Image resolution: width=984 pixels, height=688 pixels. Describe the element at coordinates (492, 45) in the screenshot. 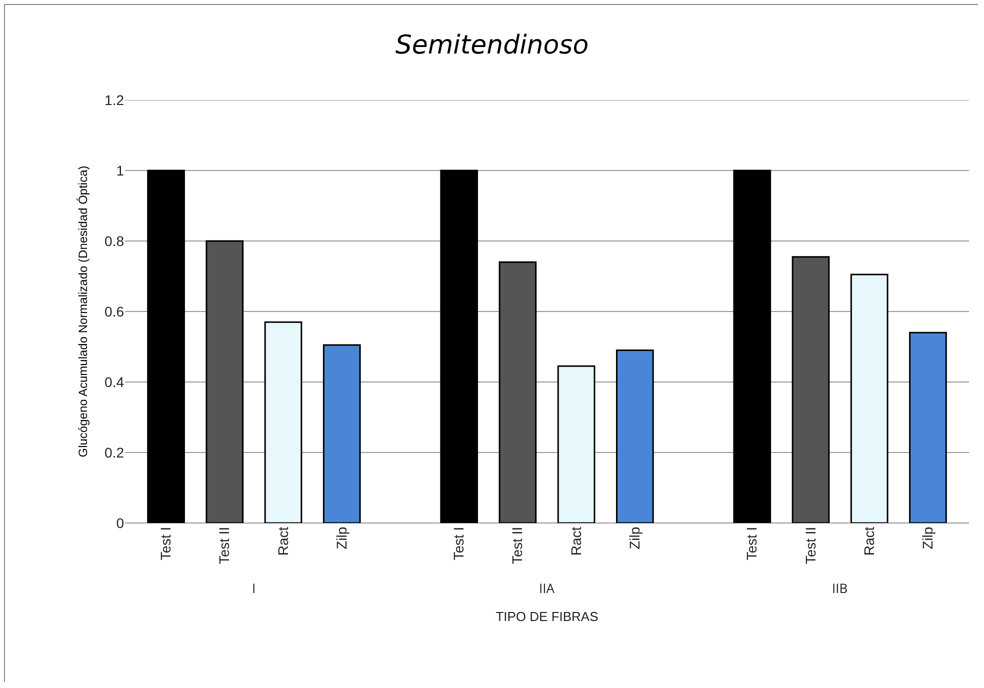

I see `chart-title: Semitendinoso` at that location.